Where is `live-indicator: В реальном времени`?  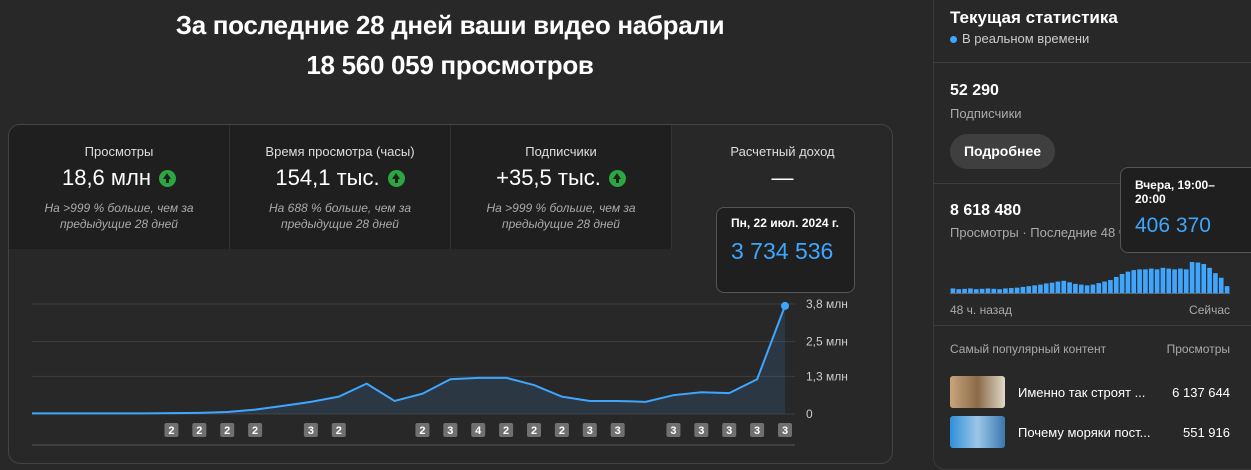 live-indicator: В реальном времени is located at coordinates (1019, 38).